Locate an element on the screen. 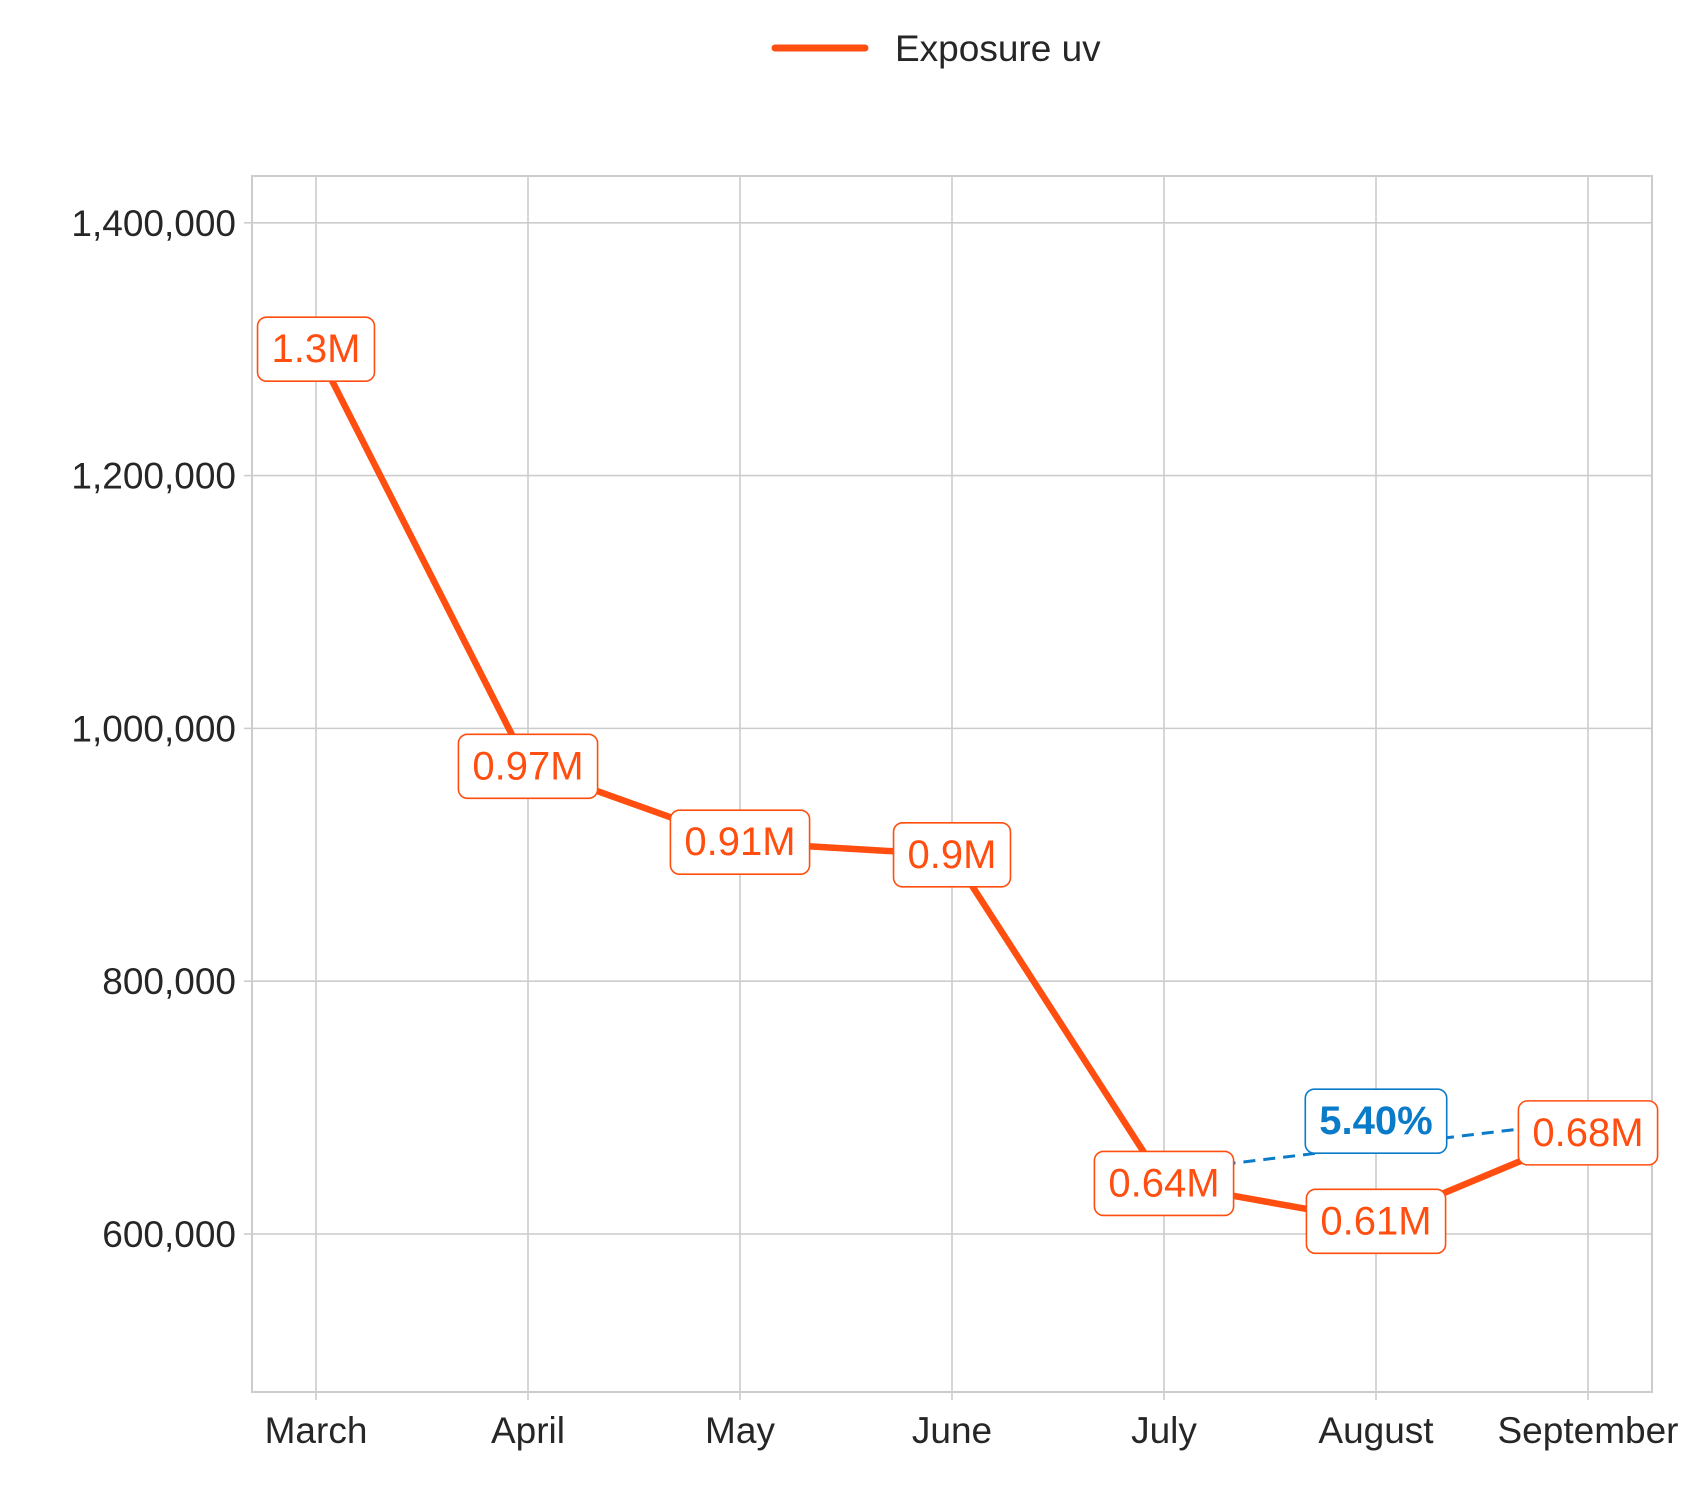  data-label-text: 1.3M is located at coordinates (316, 349).